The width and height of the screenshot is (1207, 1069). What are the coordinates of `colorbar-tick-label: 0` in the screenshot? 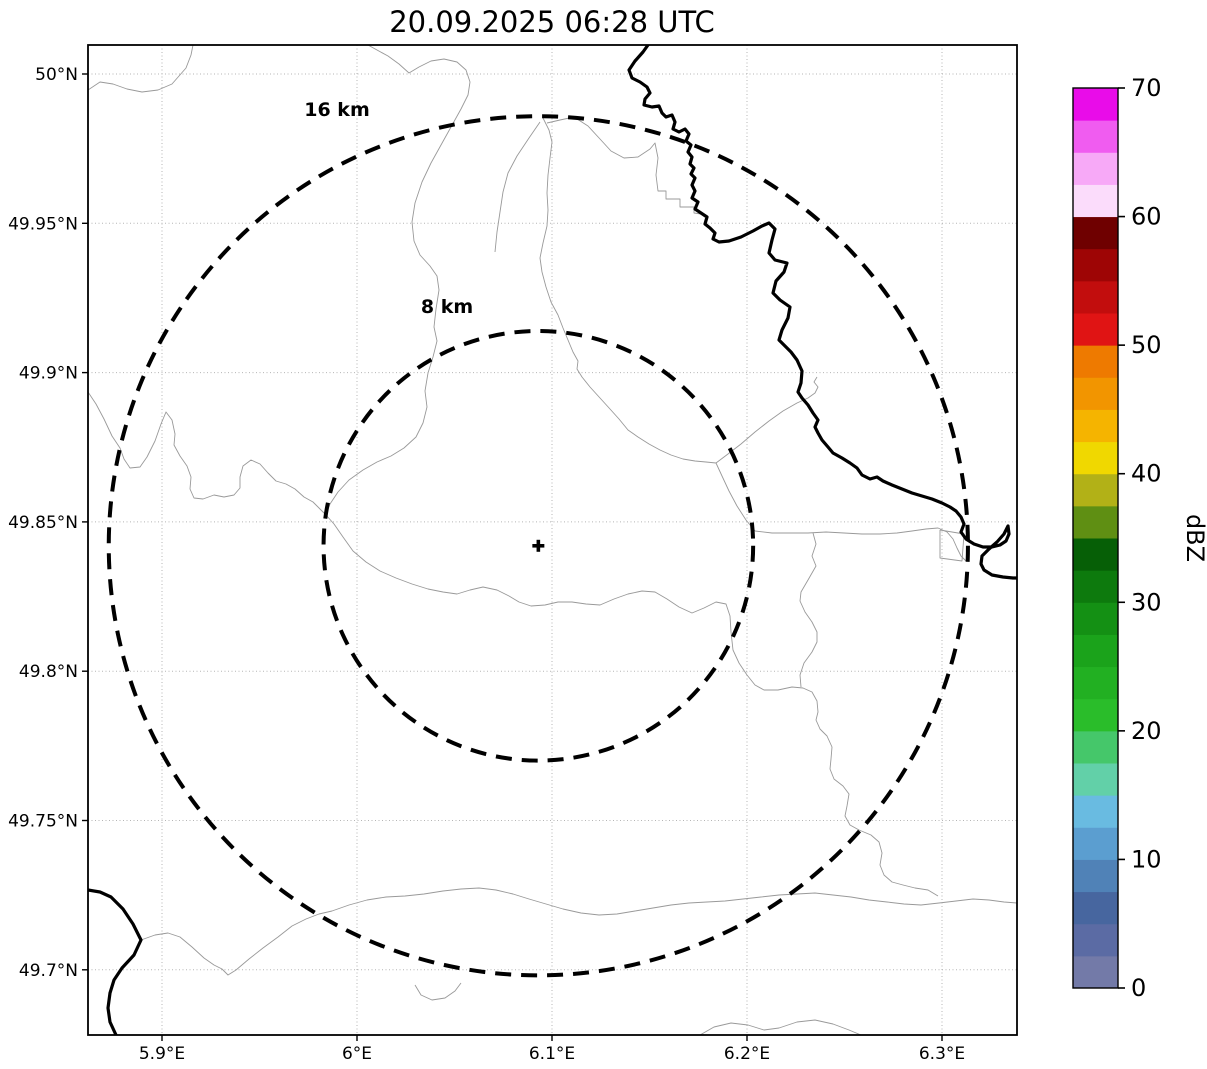 It's located at (1138, 988).